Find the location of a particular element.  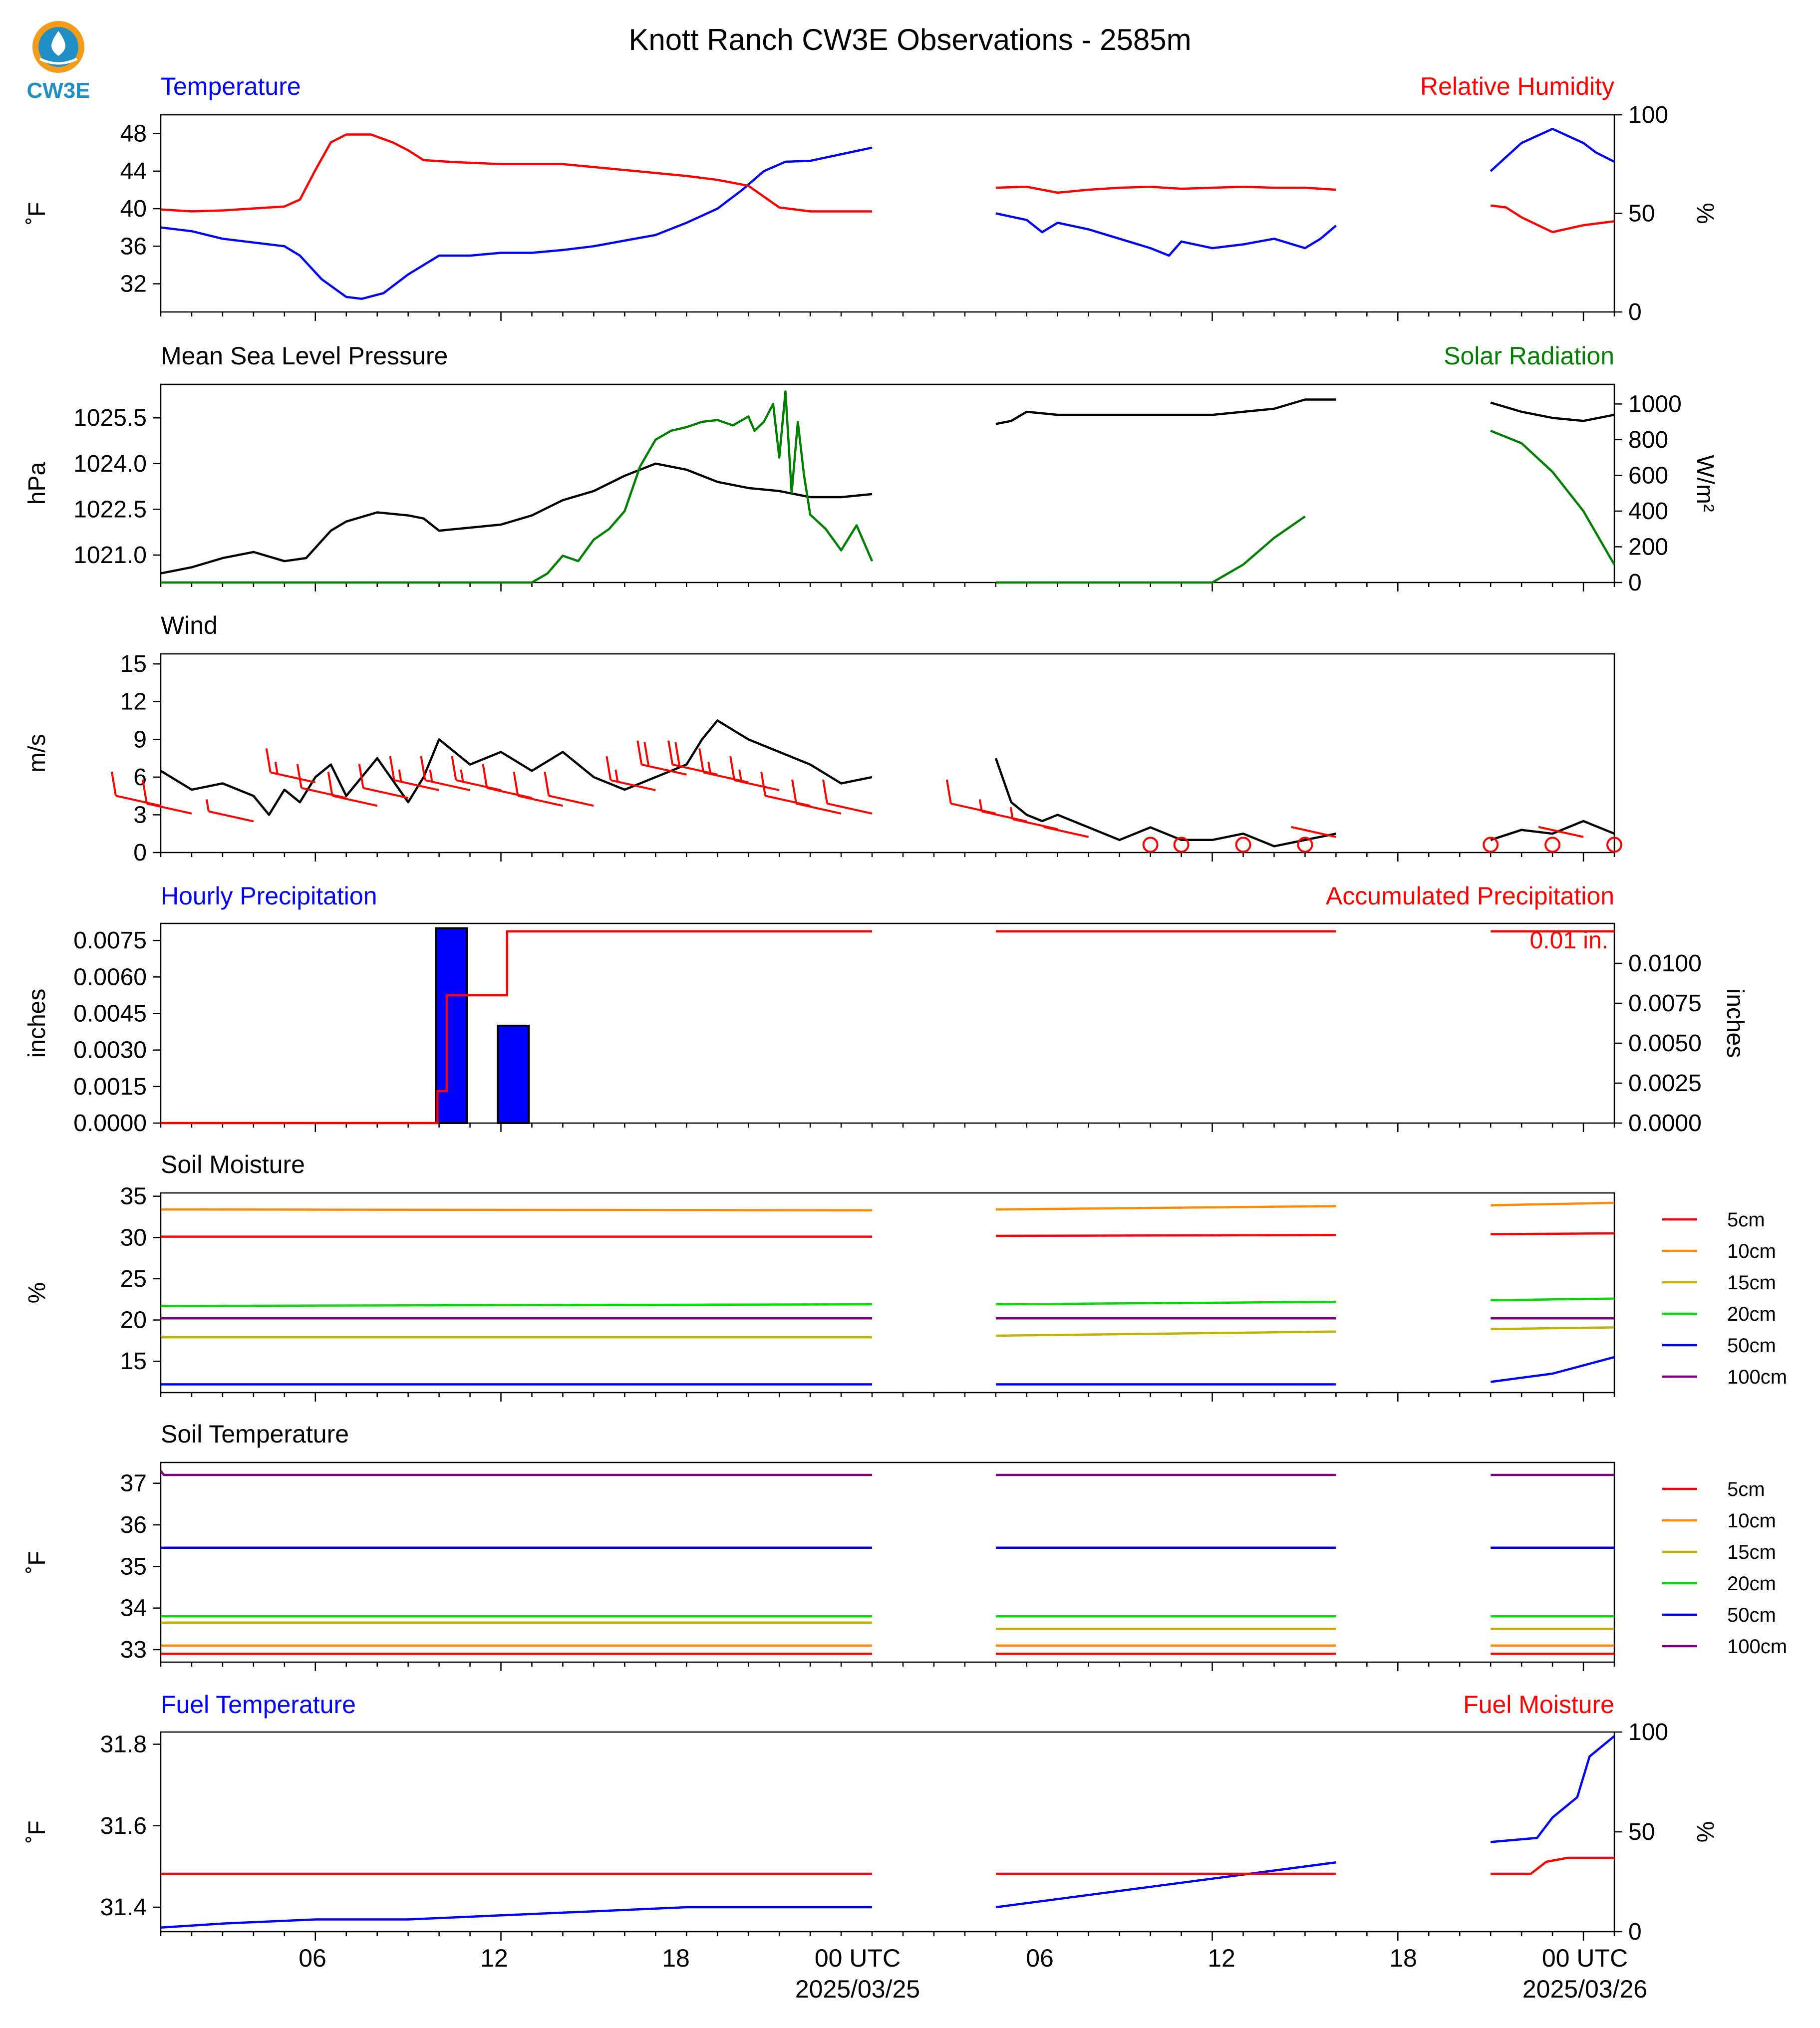

series-line-accumulated-precipitation is located at coordinates (516, 1027).